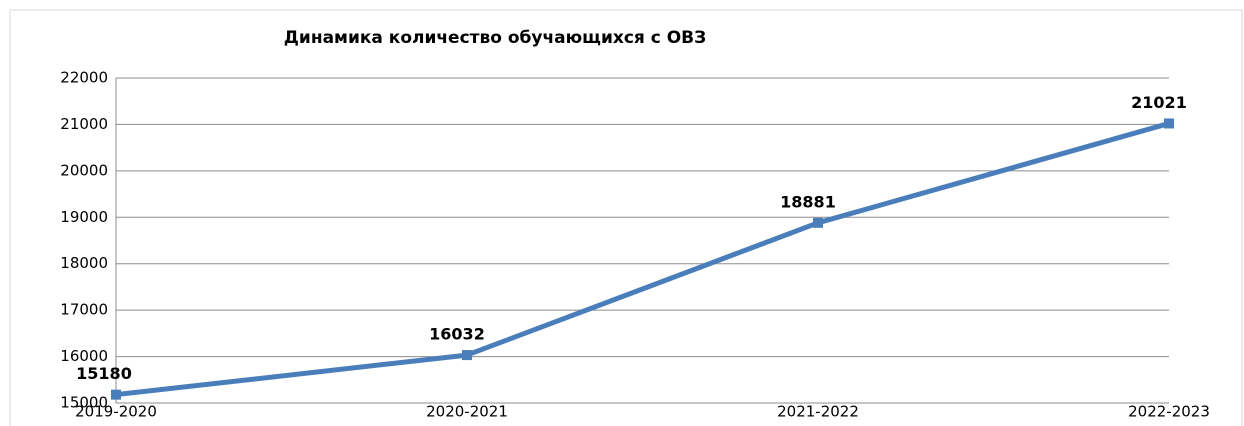 The image size is (1244, 426). I want to click on y-tick-label: 19000, so click(84, 217).